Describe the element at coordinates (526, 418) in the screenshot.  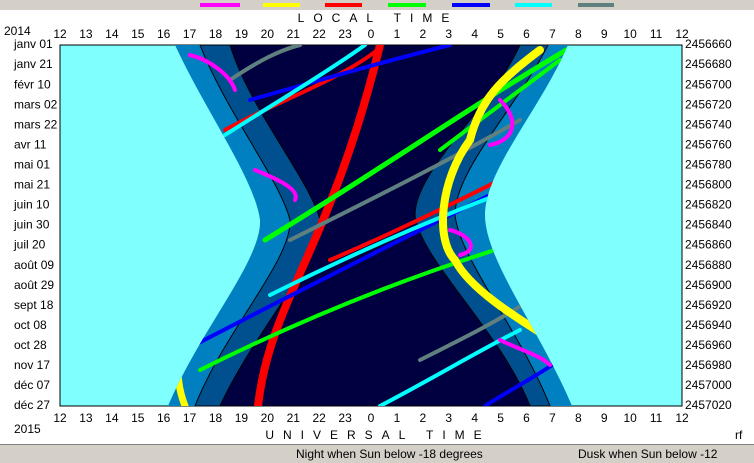
I see `hour-label-bottom: 6` at that location.